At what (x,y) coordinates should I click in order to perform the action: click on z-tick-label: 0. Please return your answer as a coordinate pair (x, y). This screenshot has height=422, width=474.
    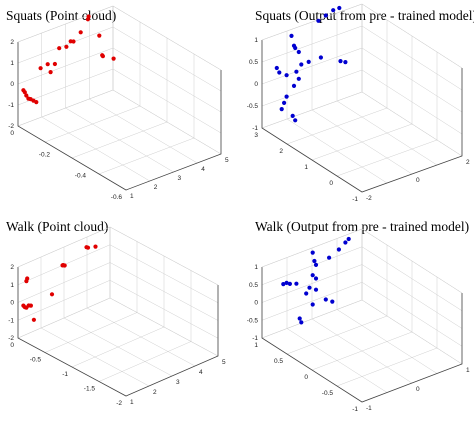
    Looking at the image, I should click on (256, 84).